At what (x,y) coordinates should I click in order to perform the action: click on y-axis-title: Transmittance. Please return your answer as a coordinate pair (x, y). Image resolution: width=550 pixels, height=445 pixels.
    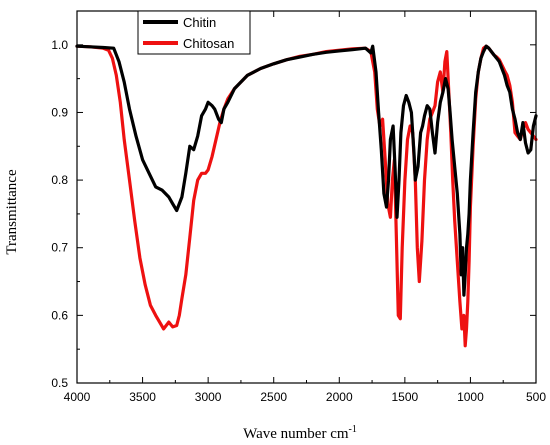
    Looking at the image, I should click on (12, 212).